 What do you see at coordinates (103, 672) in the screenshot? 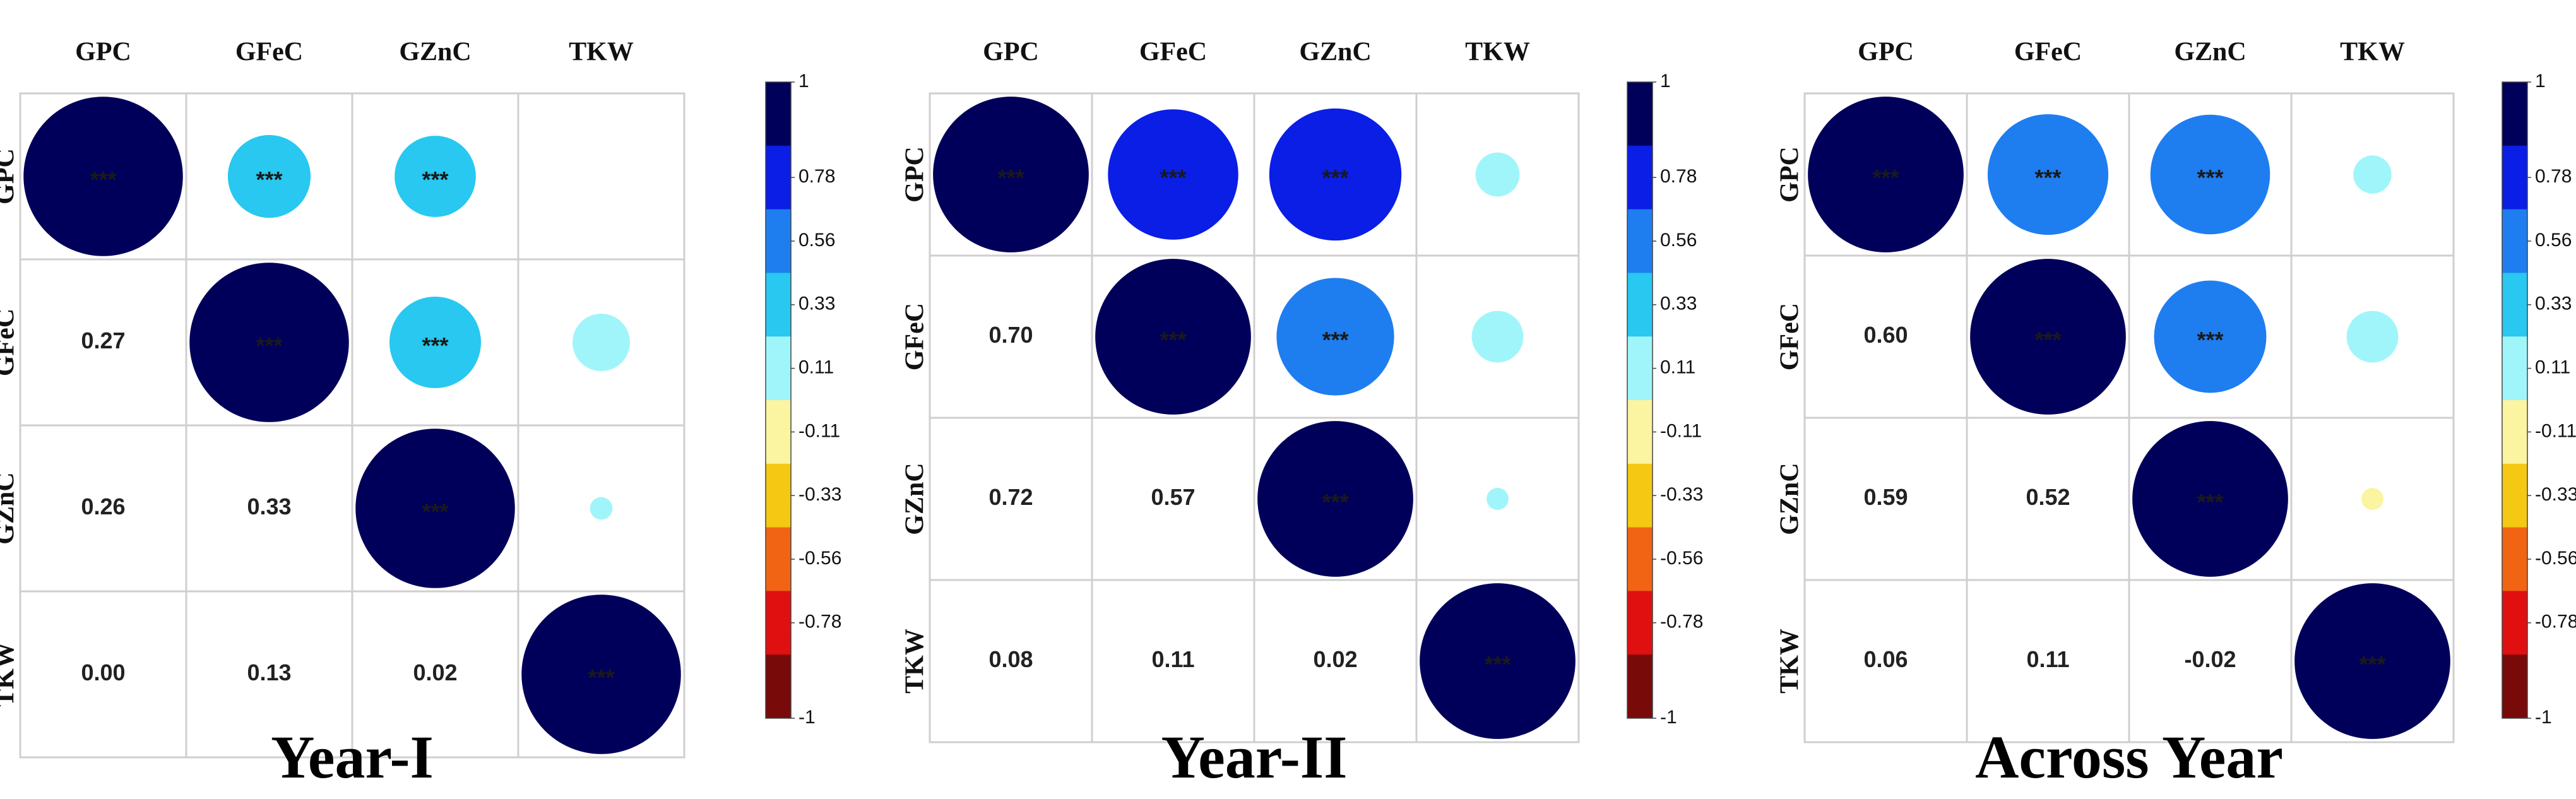
I see `corr-value-tkw-gpc: 0.00` at bounding box center [103, 672].